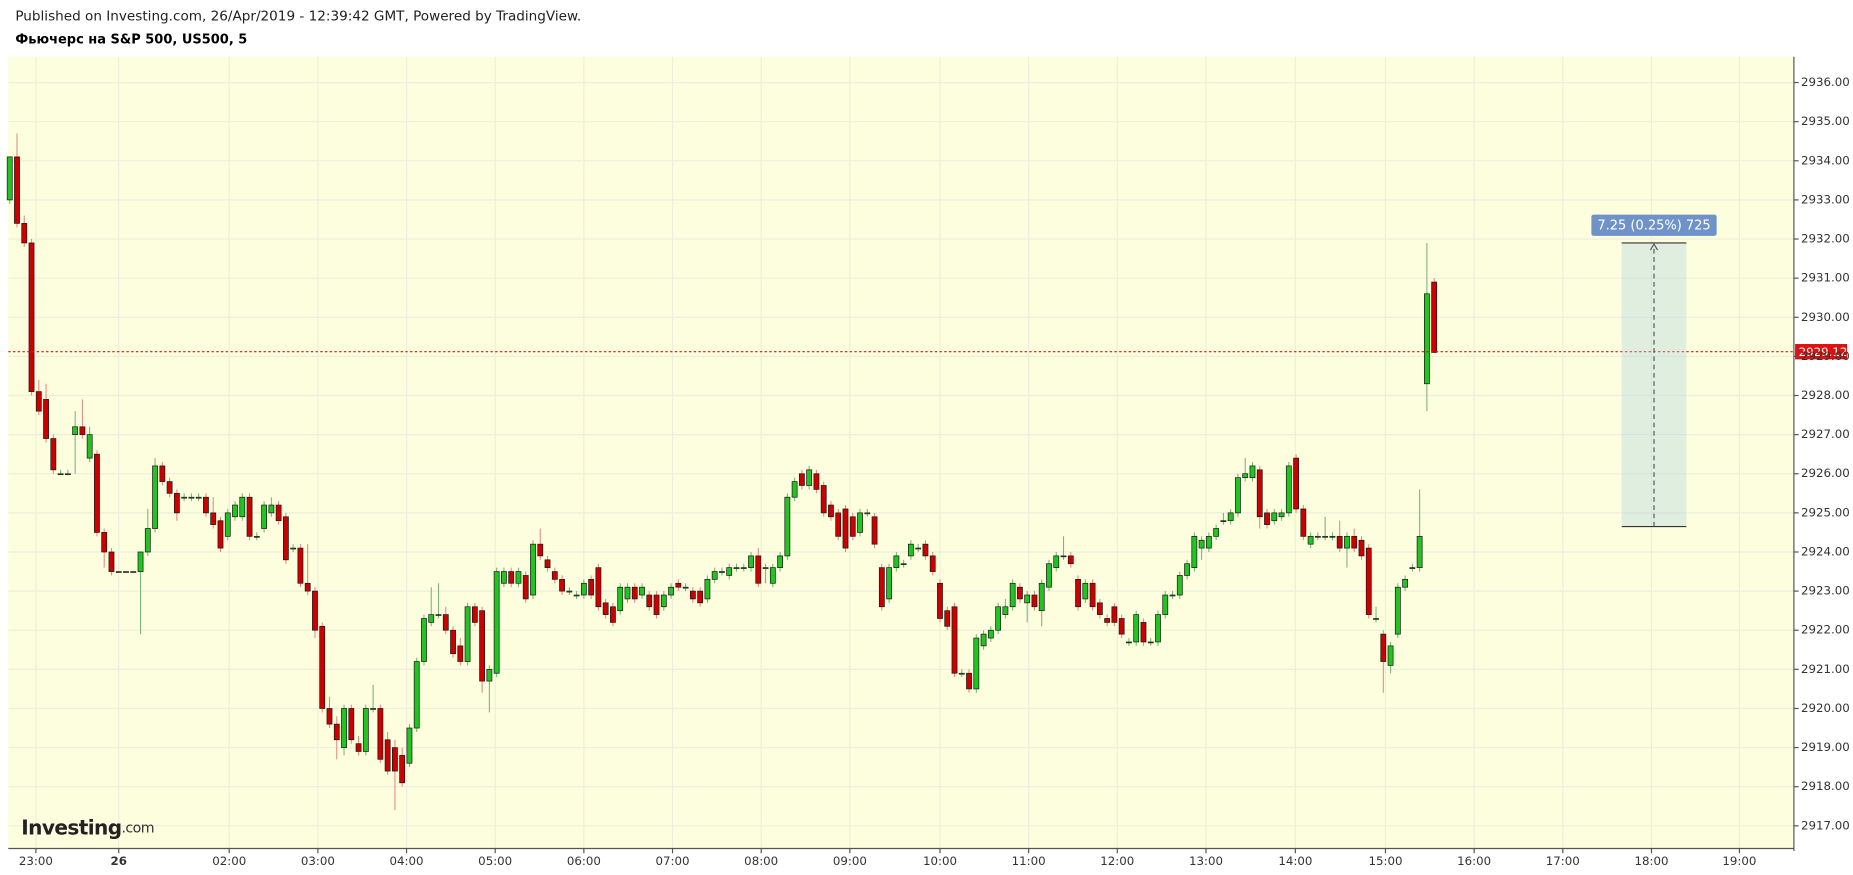  I want to click on logo-suffix: .com, so click(138, 828).